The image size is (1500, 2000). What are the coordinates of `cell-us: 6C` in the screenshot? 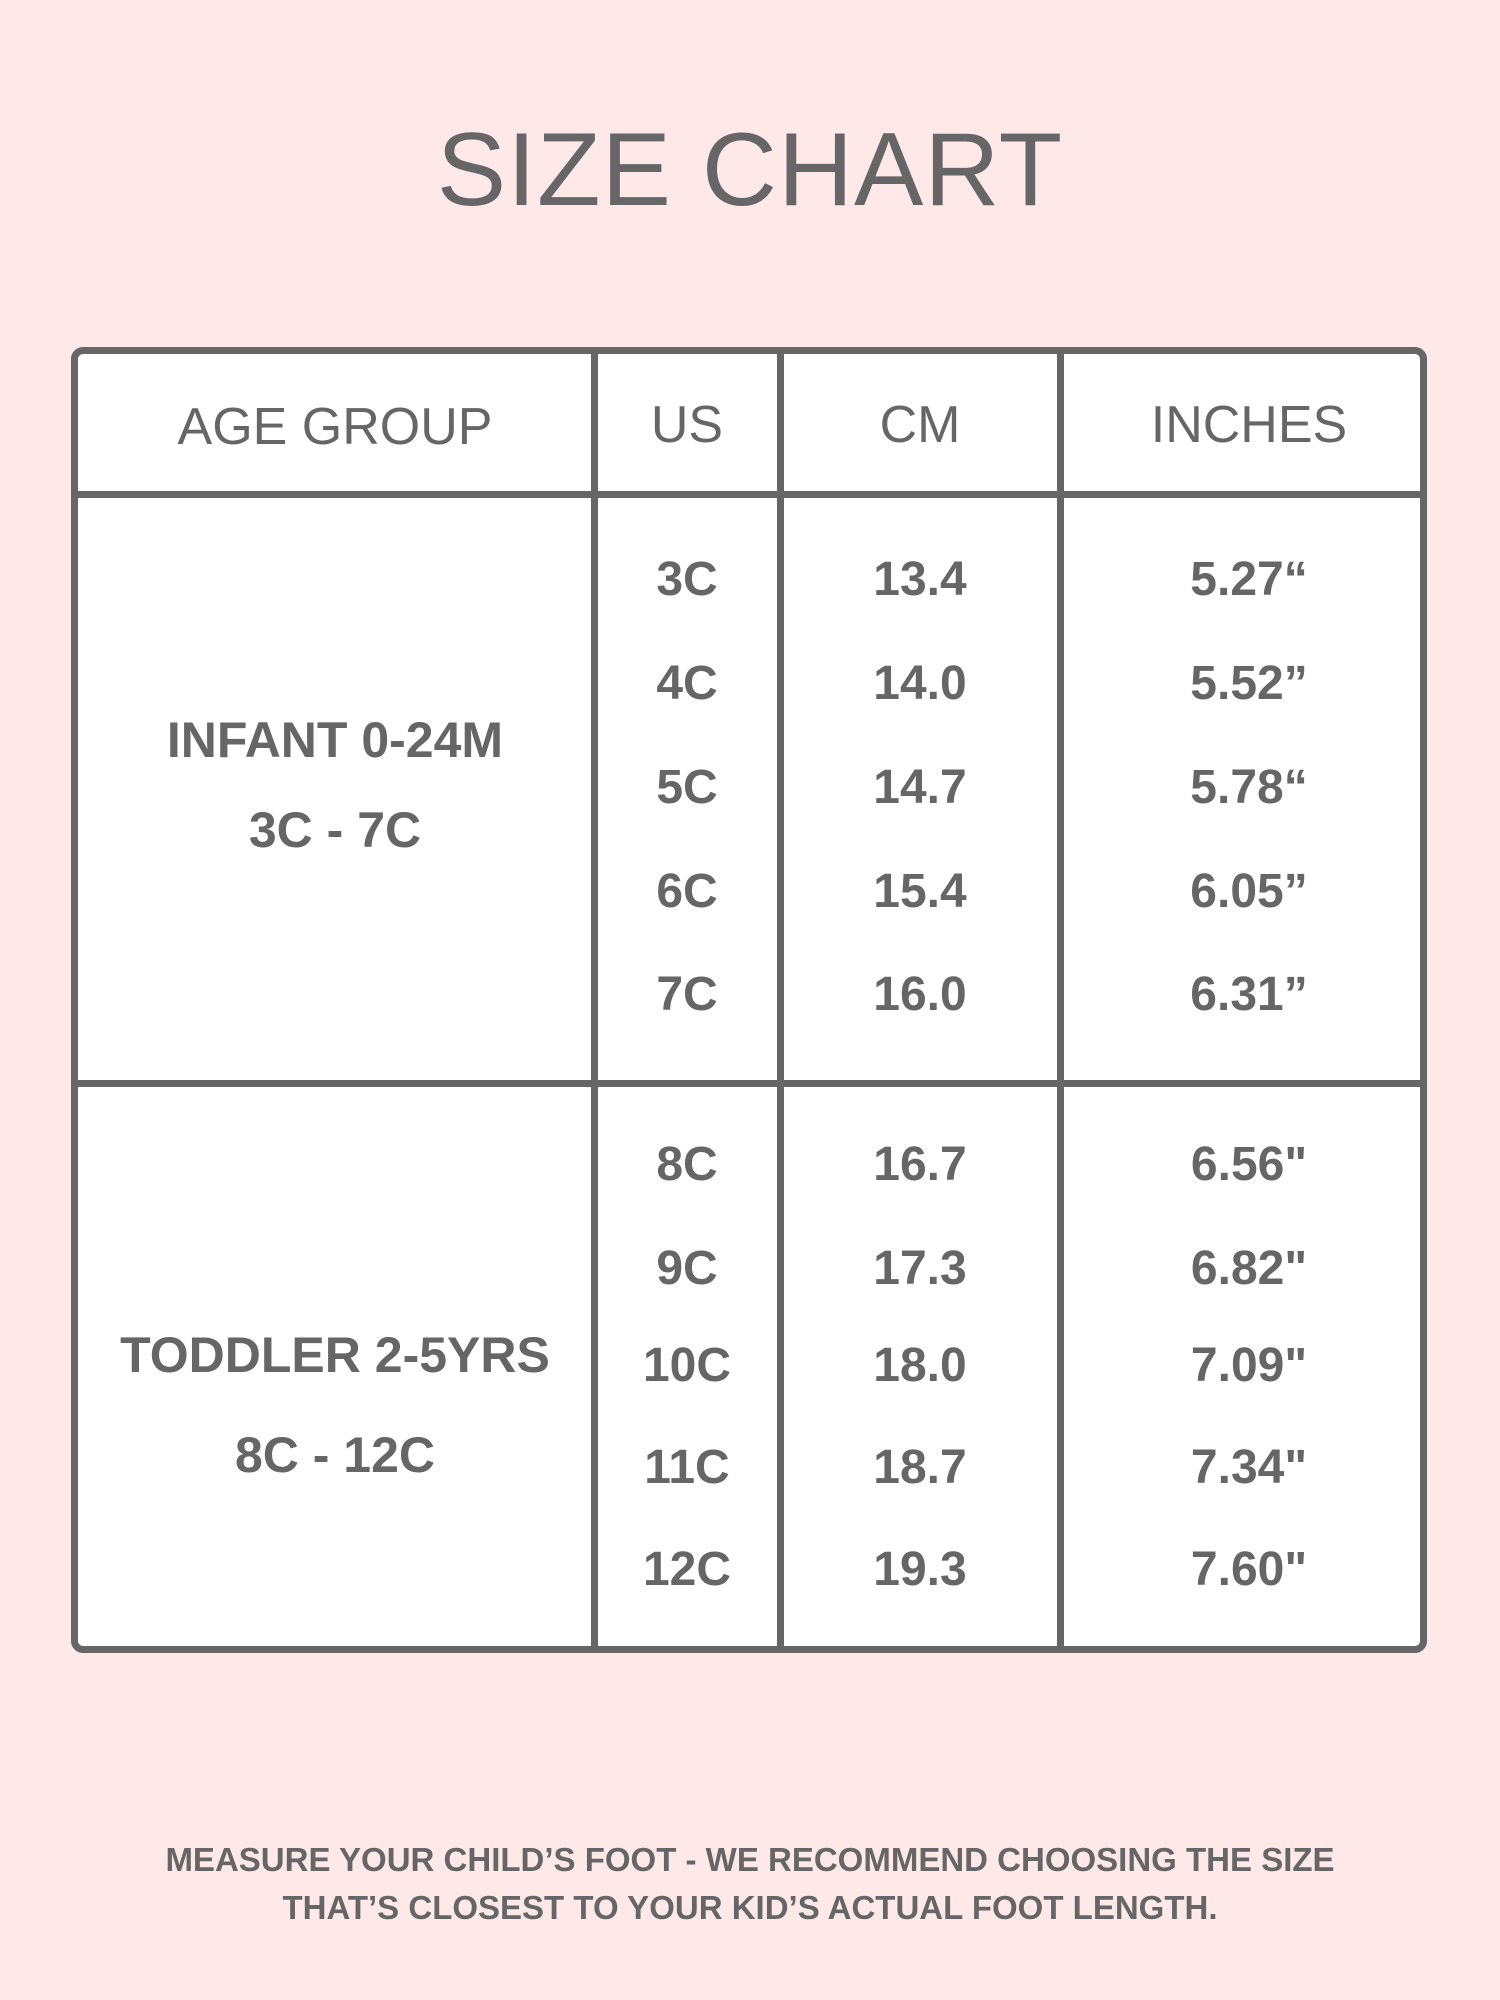 It's located at (687, 891).